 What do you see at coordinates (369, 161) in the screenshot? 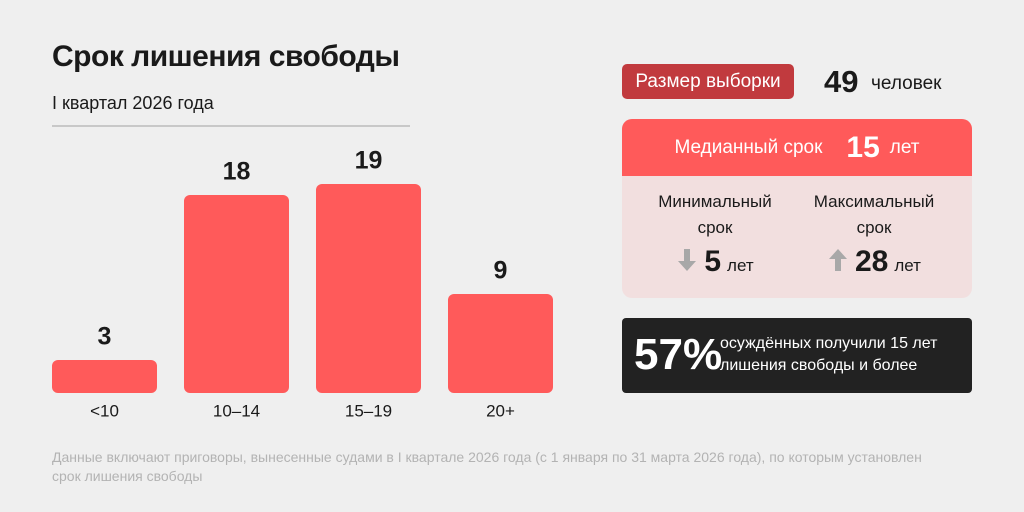
I see `data-label: 19` at bounding box center [369, 161].